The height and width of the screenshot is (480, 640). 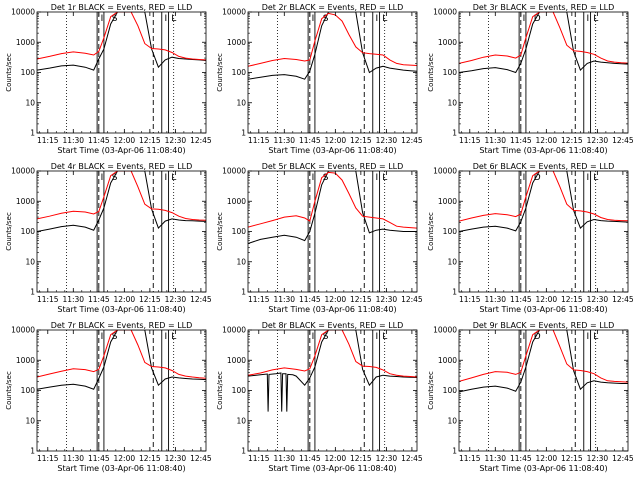 I want to click on panel-title: Det 7r BLACK = Events, RED = LLD, so click(x=122, y=325).